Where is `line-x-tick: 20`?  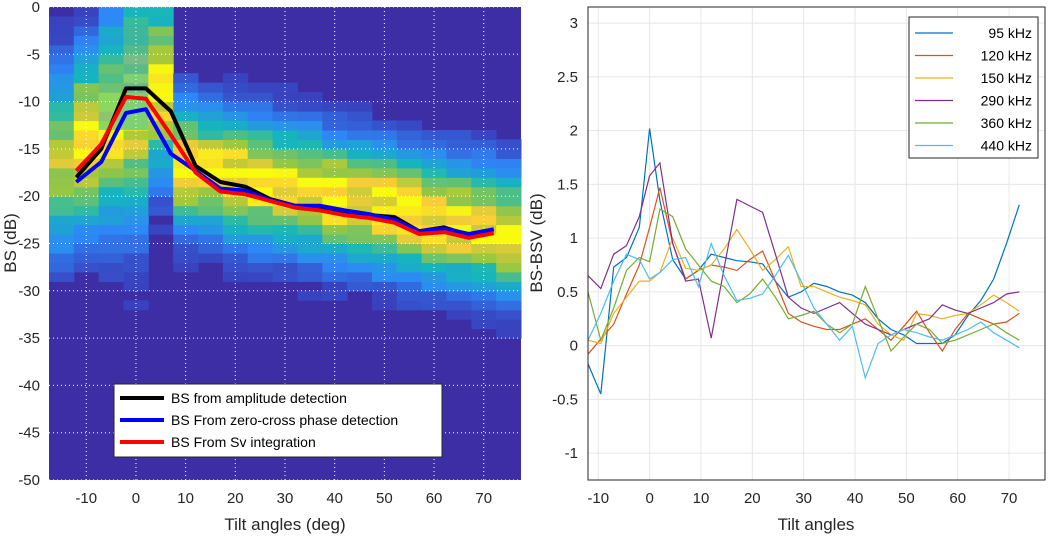 line-x-tick: 20 is located at coordinates (752, 498).